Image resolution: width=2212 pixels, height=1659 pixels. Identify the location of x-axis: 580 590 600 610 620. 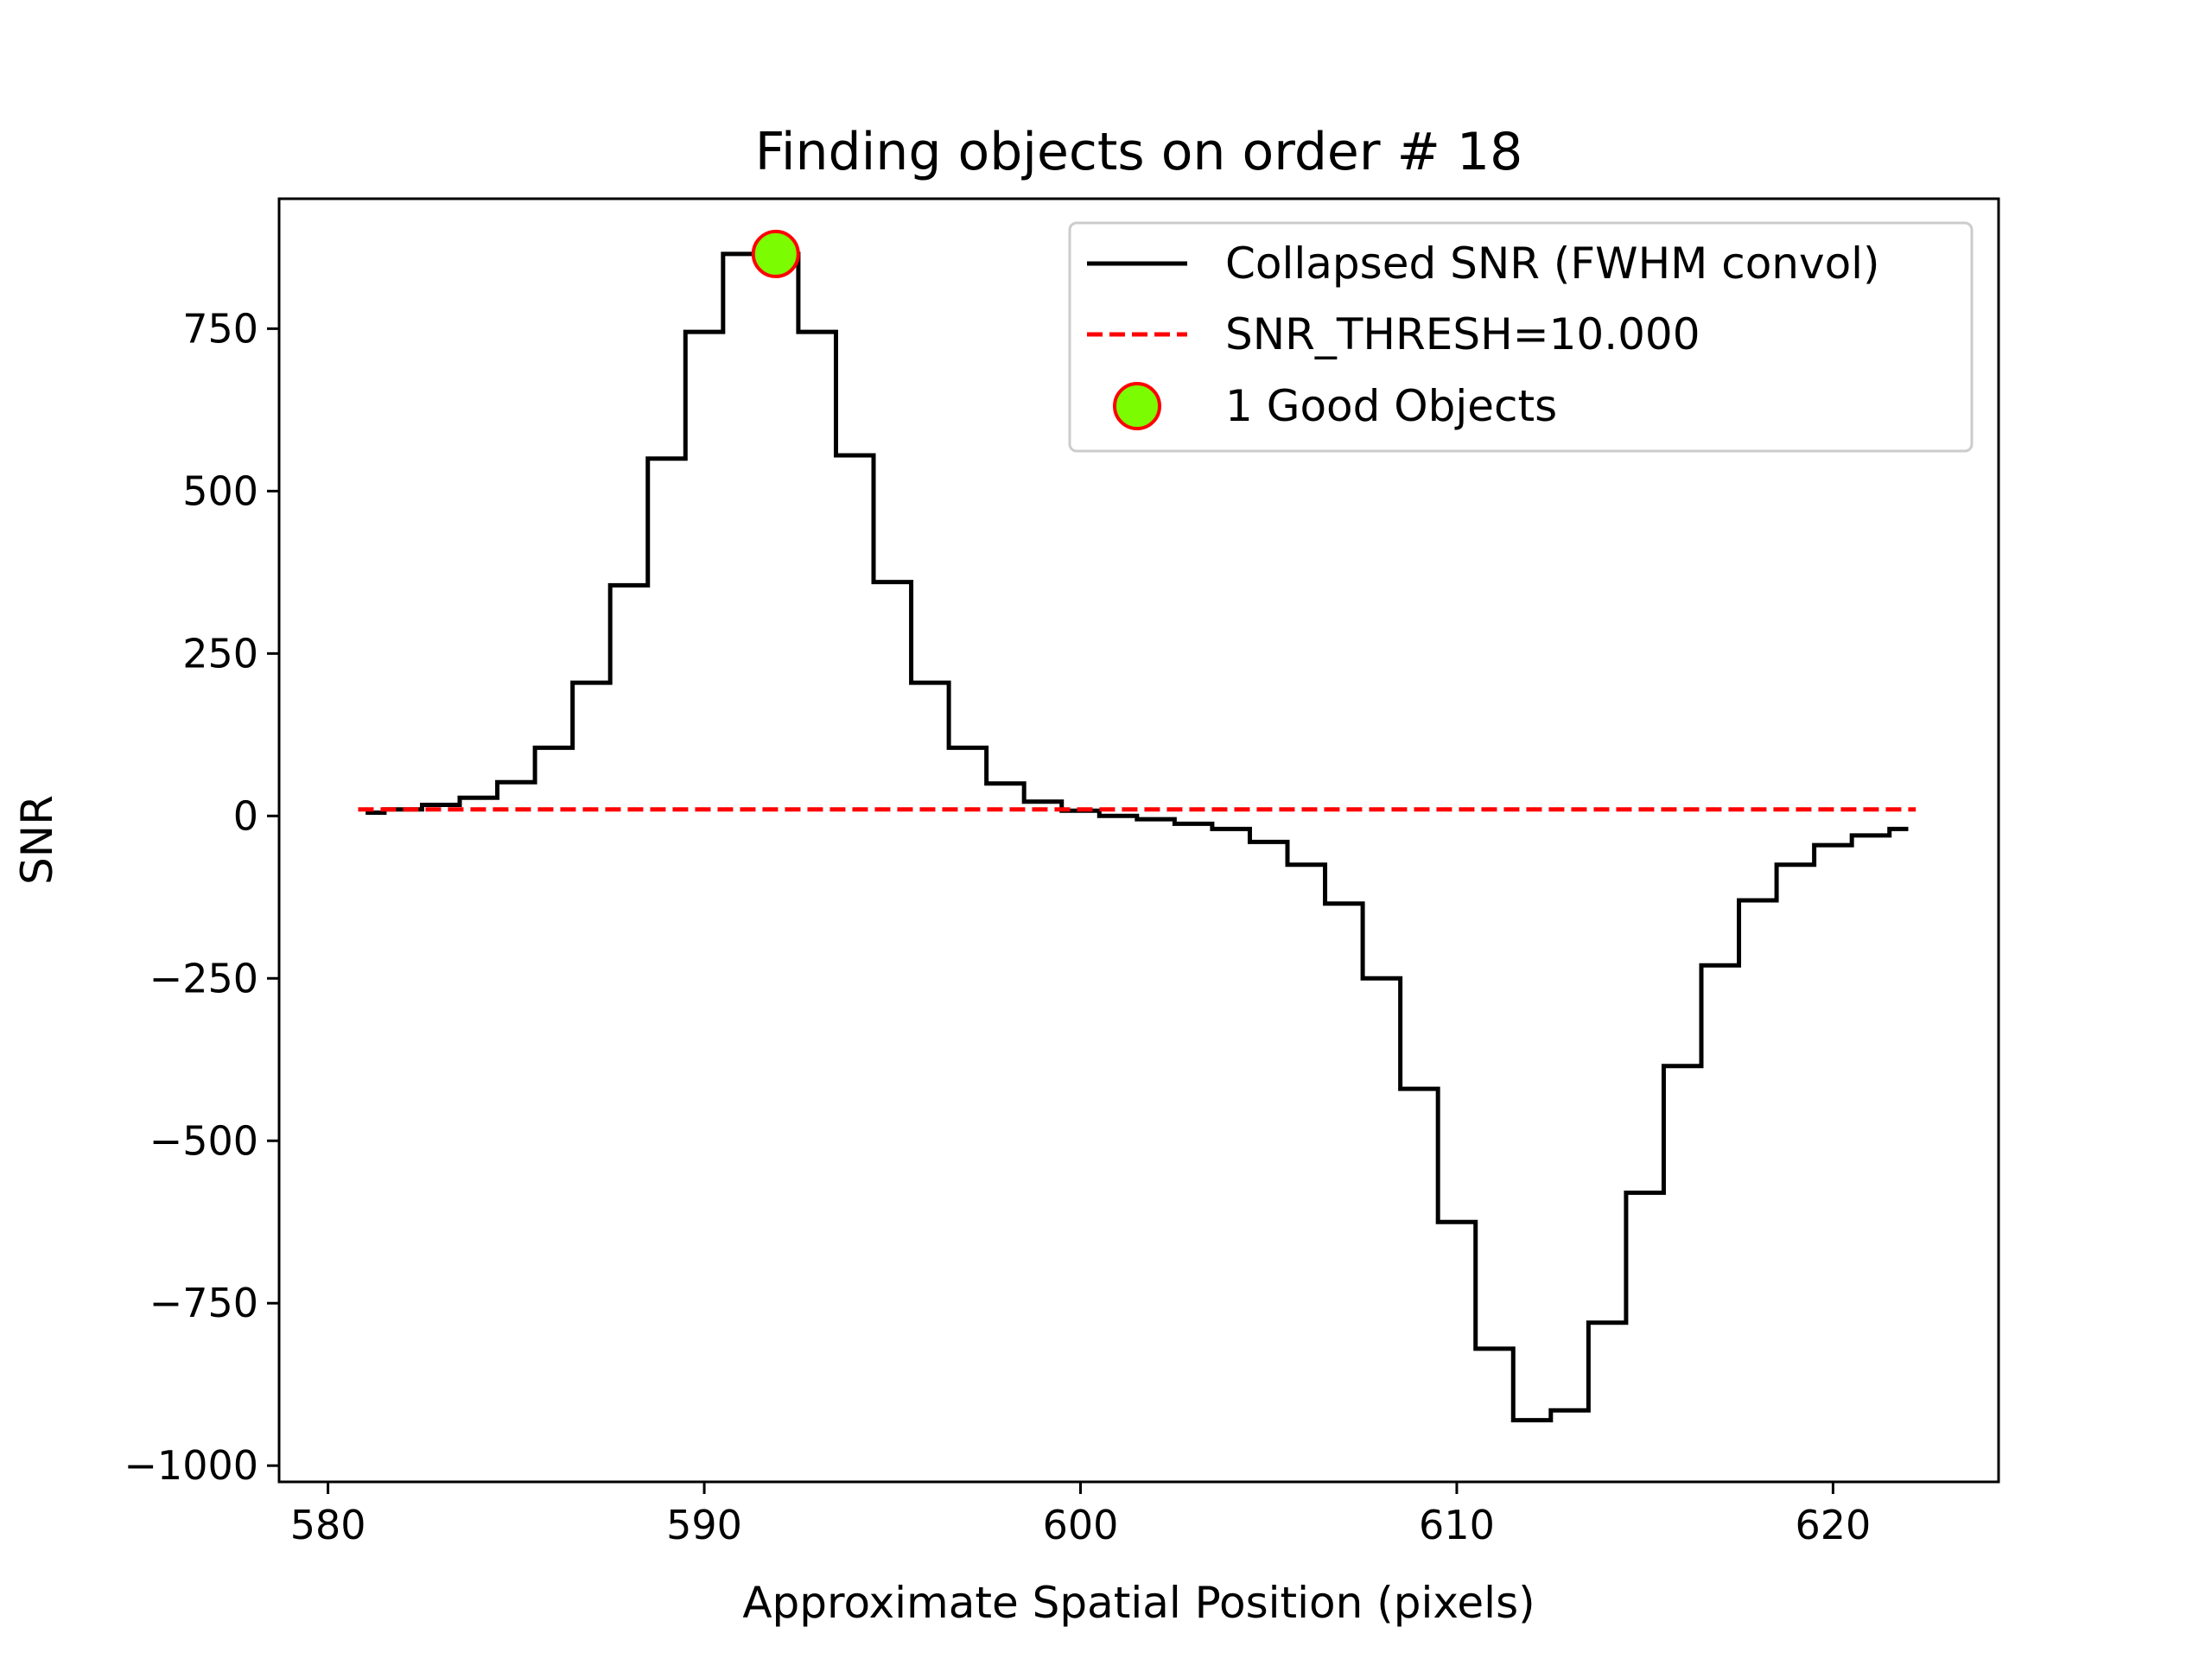
(1080, 1515).